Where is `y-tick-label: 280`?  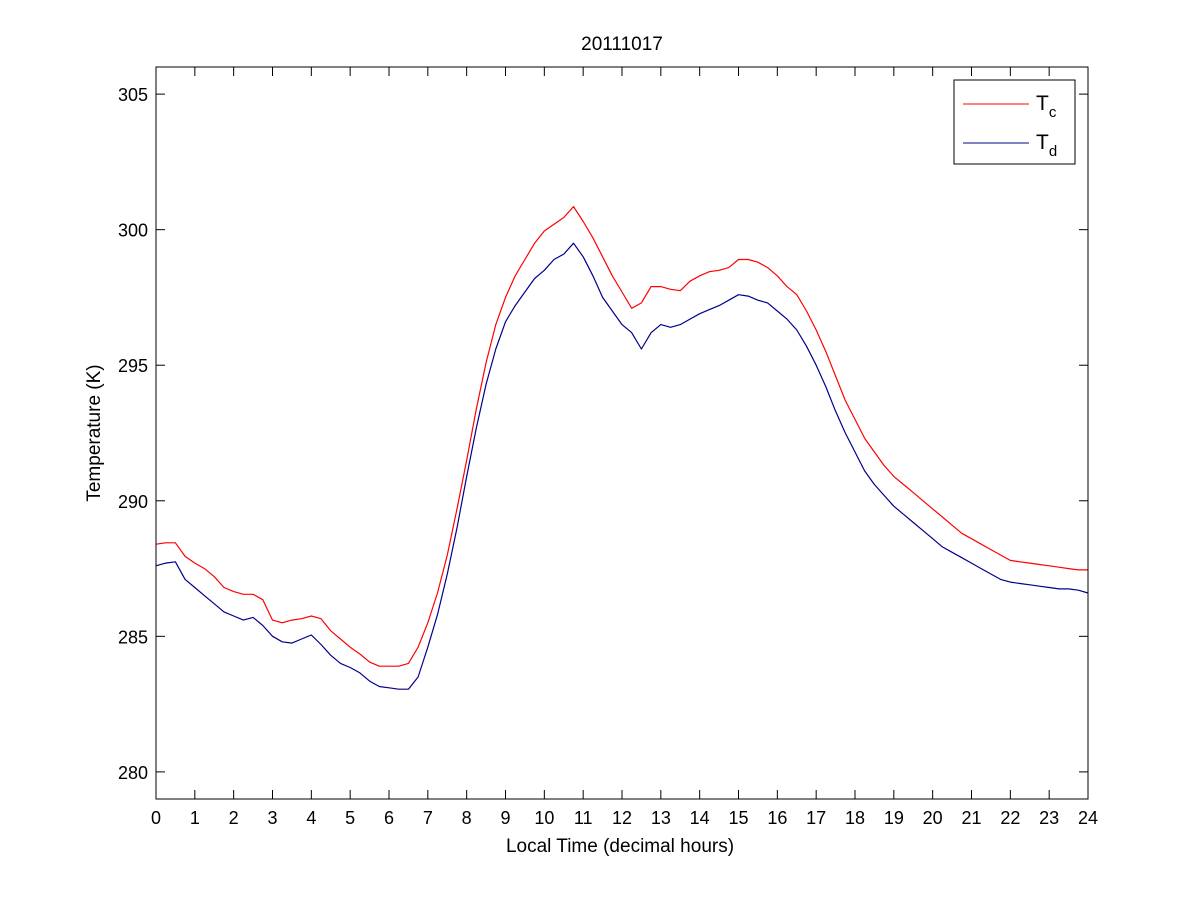 y-tick-label: 280 is located at coordinates (133, 773).